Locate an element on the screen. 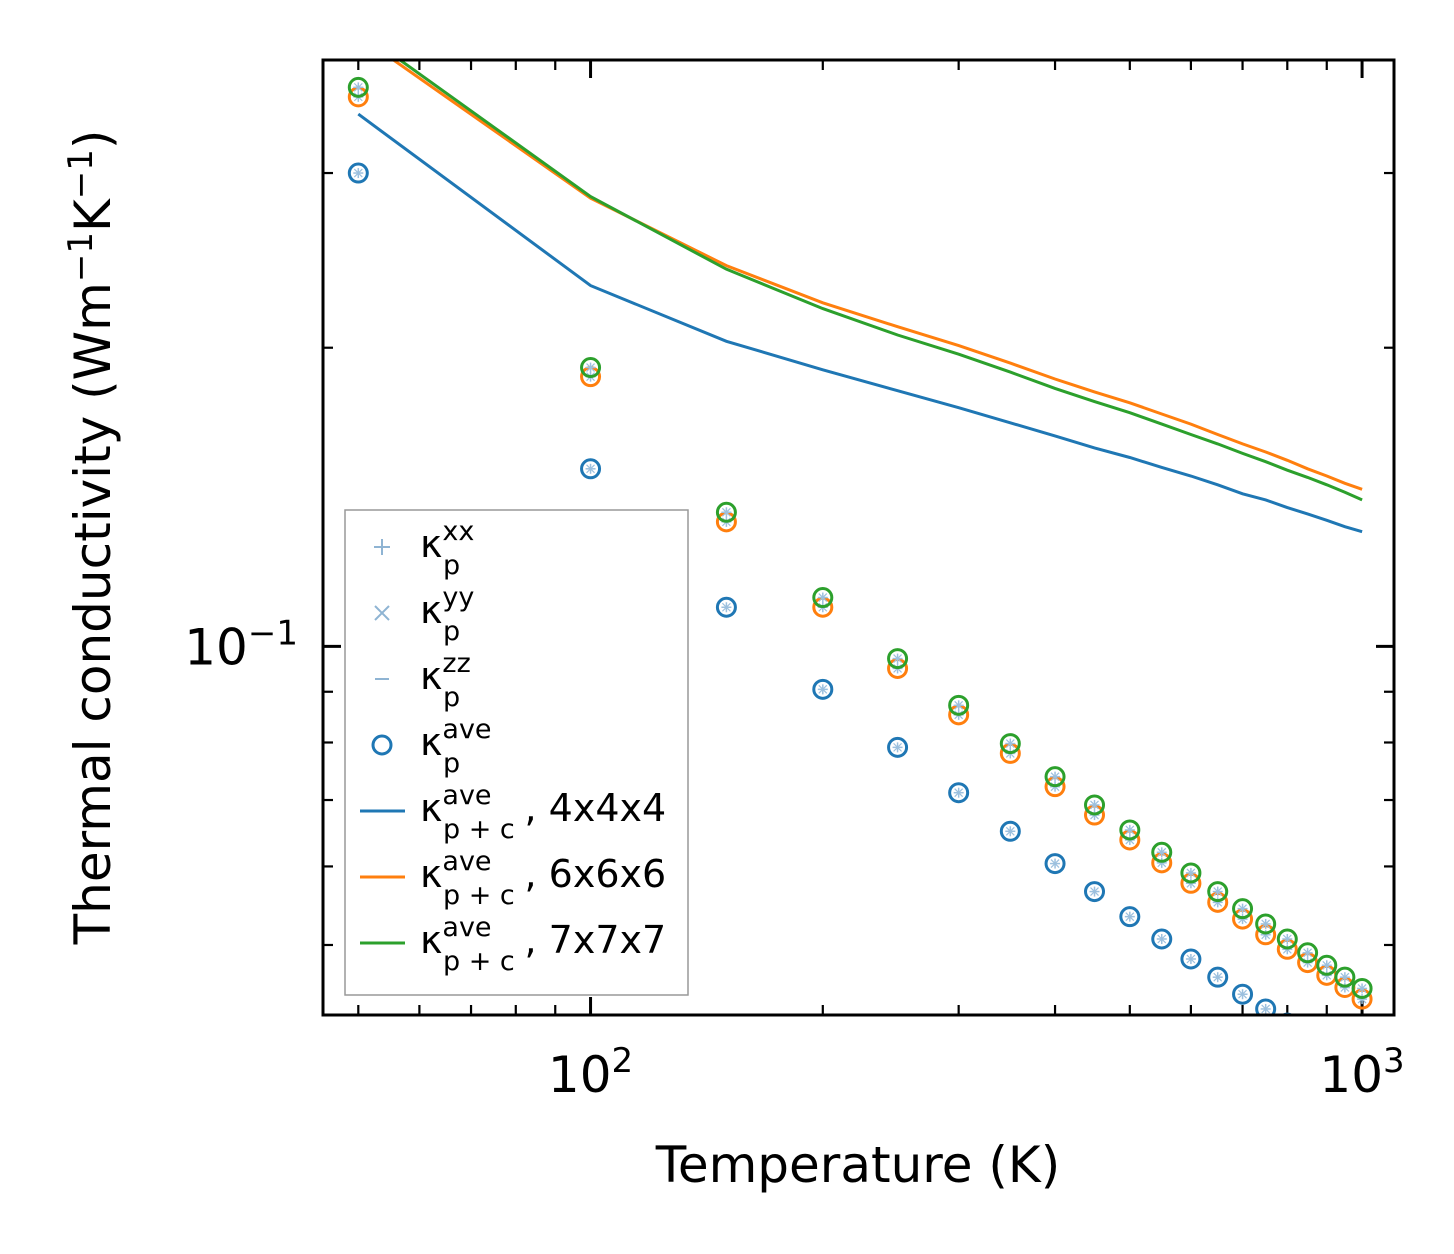  x-tick-label-base: 10 is located at coordinates (580, 1075).